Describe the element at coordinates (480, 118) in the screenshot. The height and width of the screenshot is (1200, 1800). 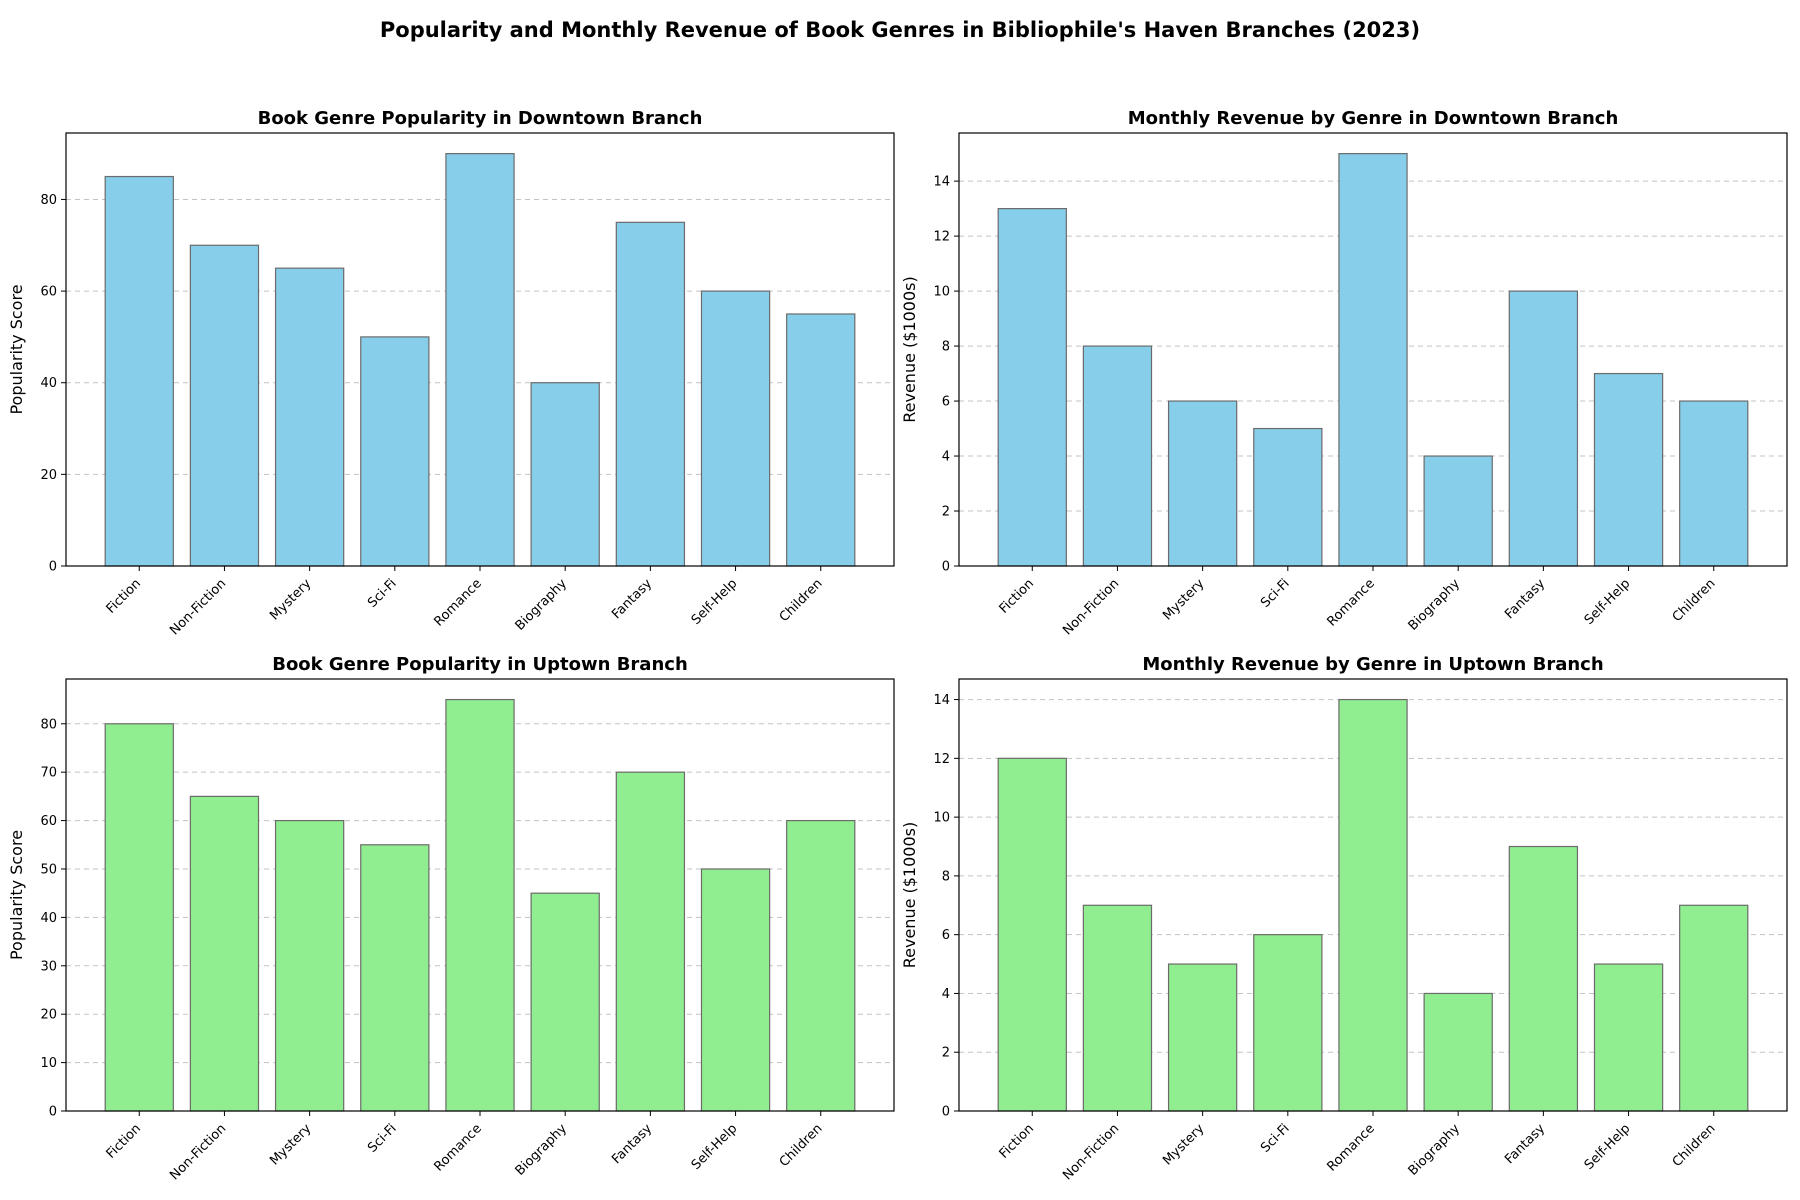
I see `chart-title: Book Genre Popularity in Downtown Branch` at that location.